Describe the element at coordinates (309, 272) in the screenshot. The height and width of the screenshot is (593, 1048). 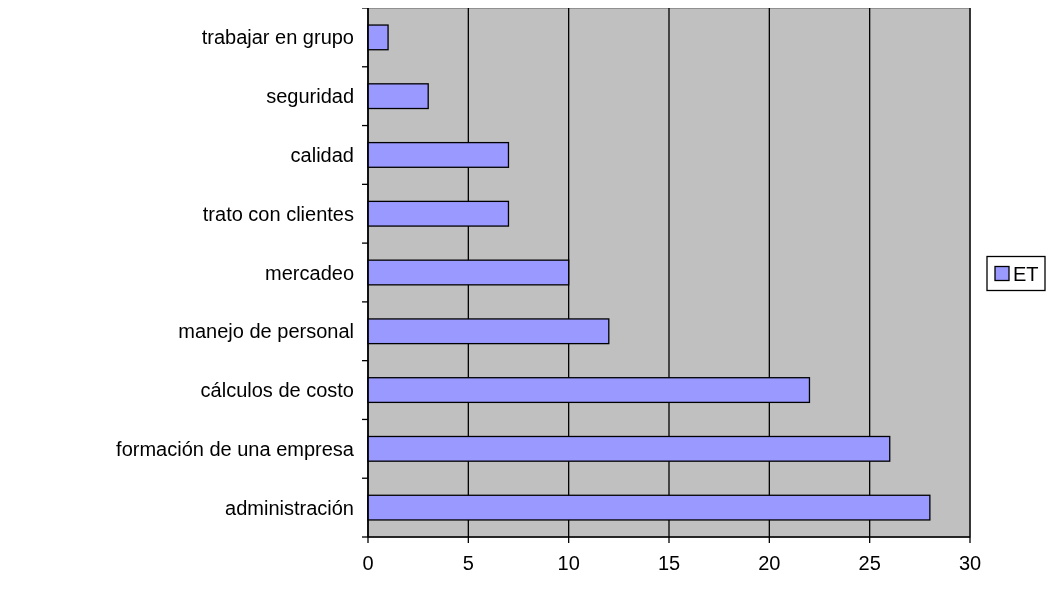
I see `y-tick-label: mercadeo` at that location.